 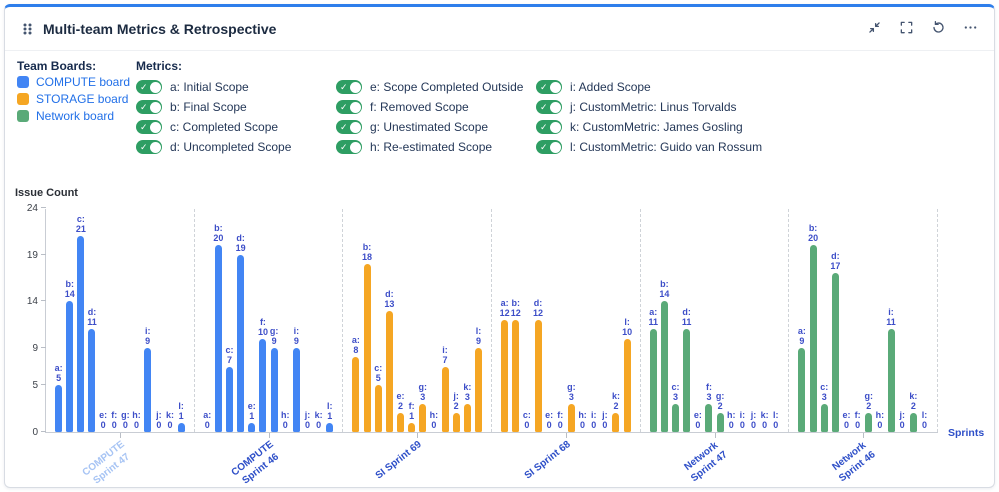 What do you see at coordinates (160, 28) in the screenshot?
I see `widget-title: Multi-team Metrics & Retrospective` at bounding box center [160, 28].